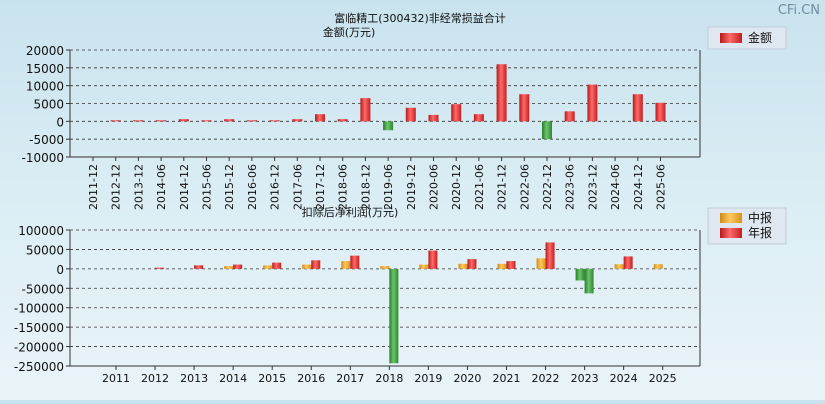 The width and height of the screenshot is (825, 404). What do you see at coordinates (502, 187) in the screenshot?
I see `top-xtick-label: 2021-12` at bounding box center [502, 187].